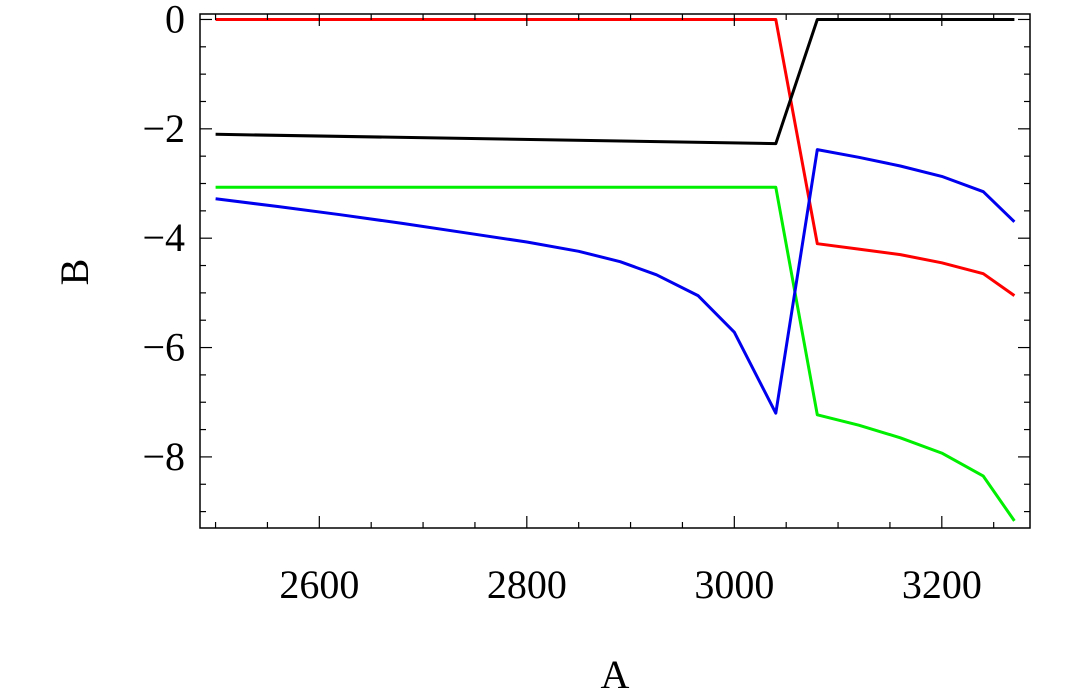 The width and height of the screenshot is (1070, 695). Describe the element at coordinates (163, 456) in the screenshot. I see `y-tick-label: −8` at that location.